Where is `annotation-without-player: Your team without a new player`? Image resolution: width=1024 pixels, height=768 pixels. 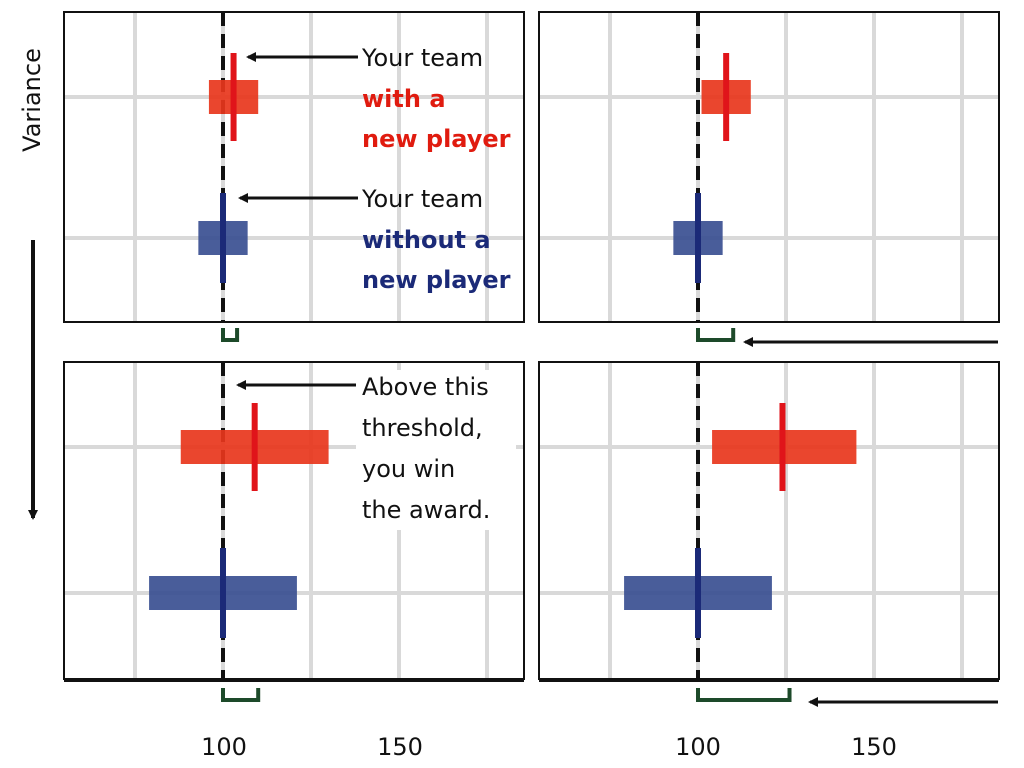
annotation-without-player: Your team without a new player is located at coordinates (374, 239).